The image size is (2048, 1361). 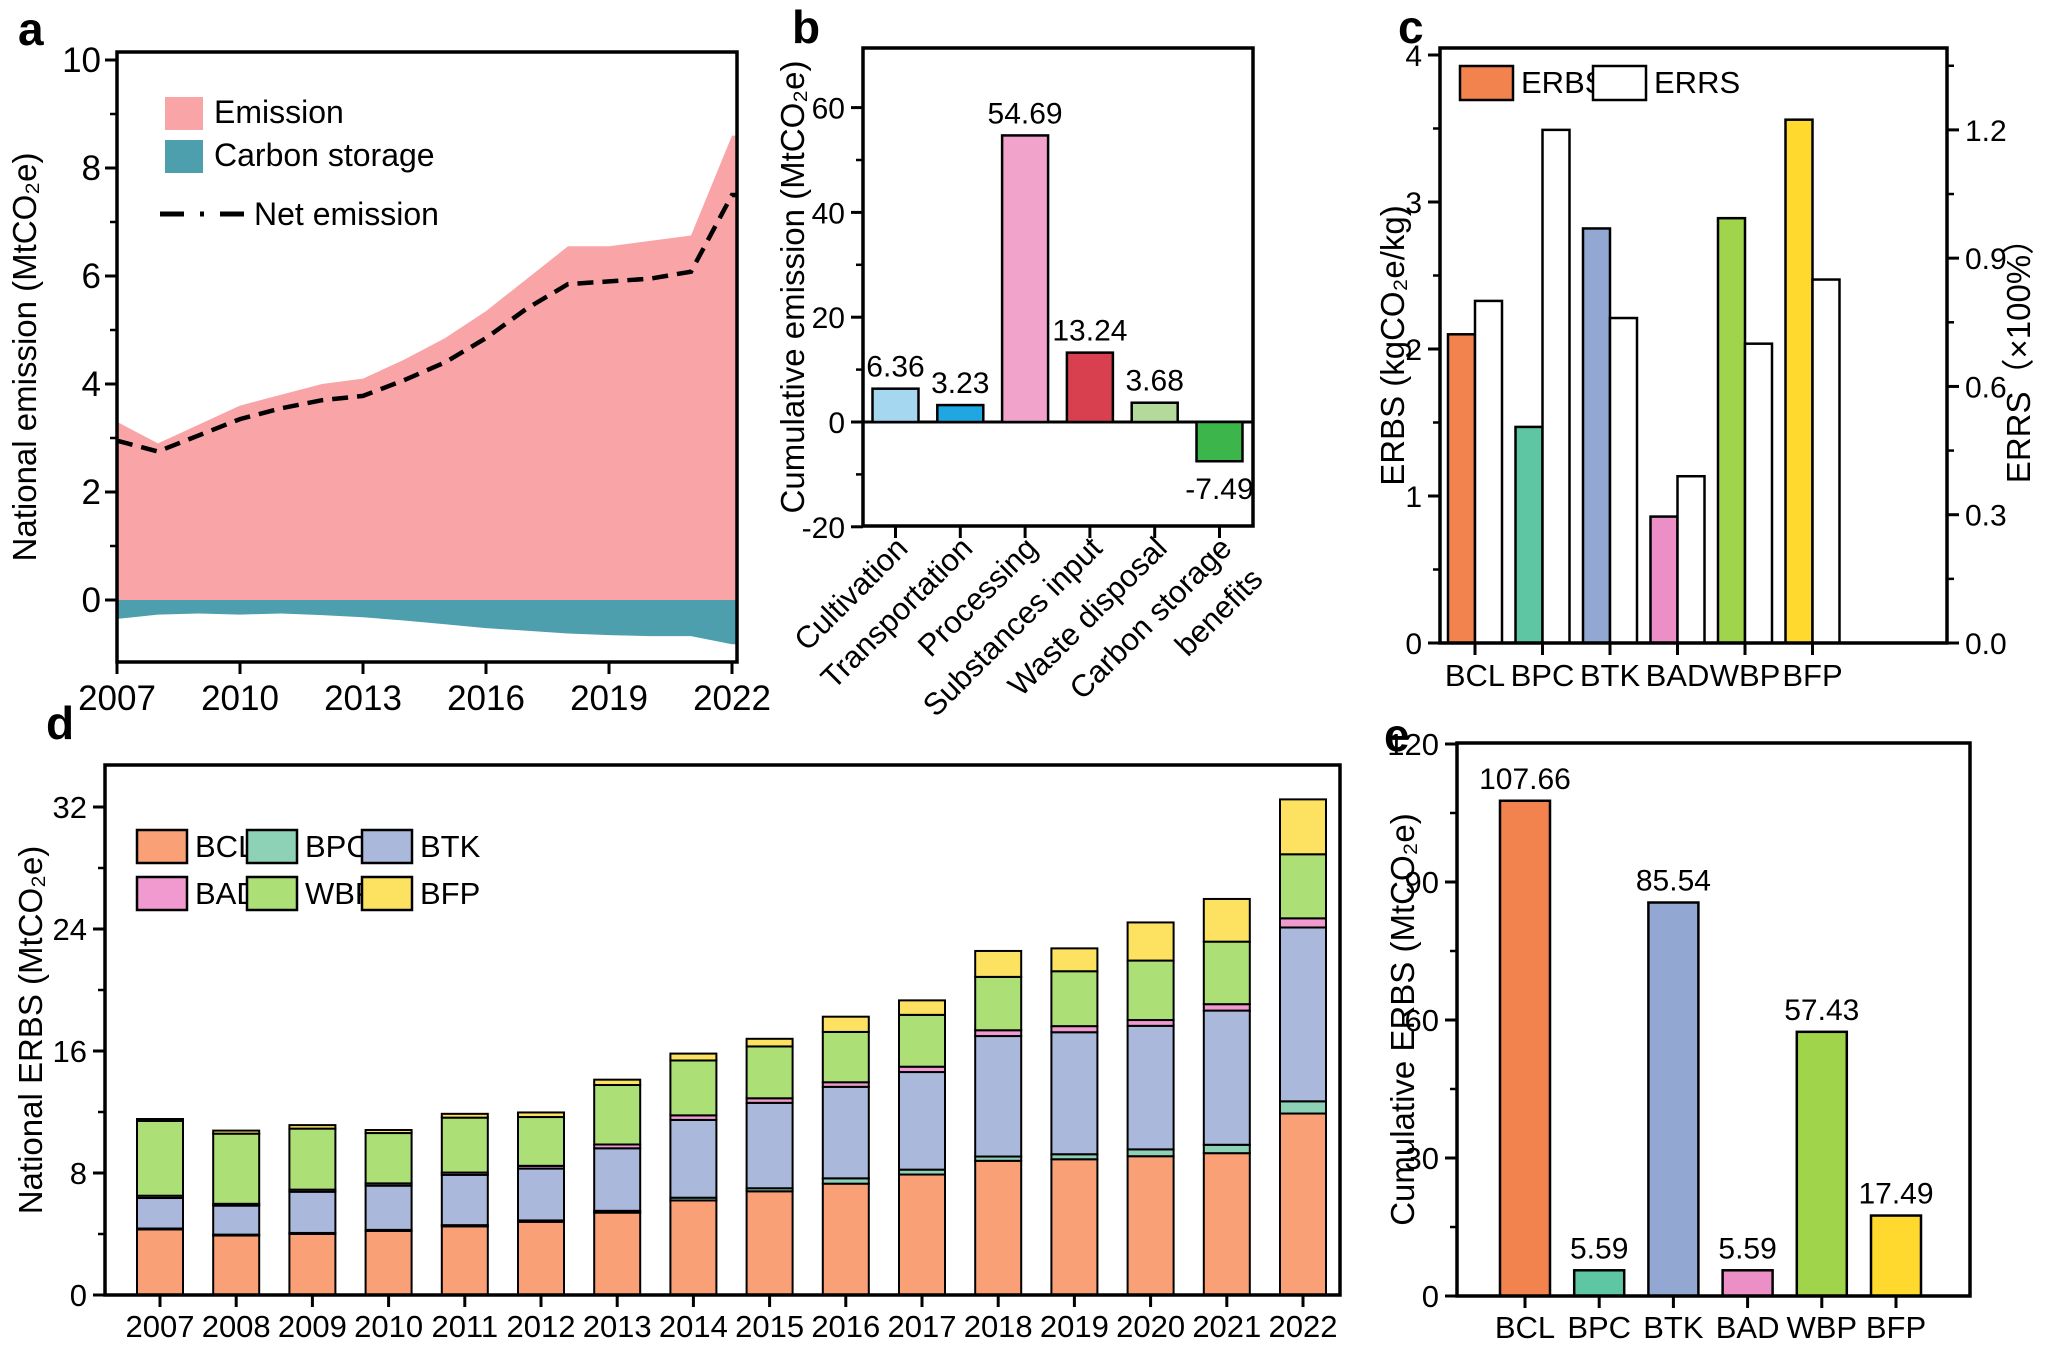 I want to click on label: 2010, so click(x=240, y=698).